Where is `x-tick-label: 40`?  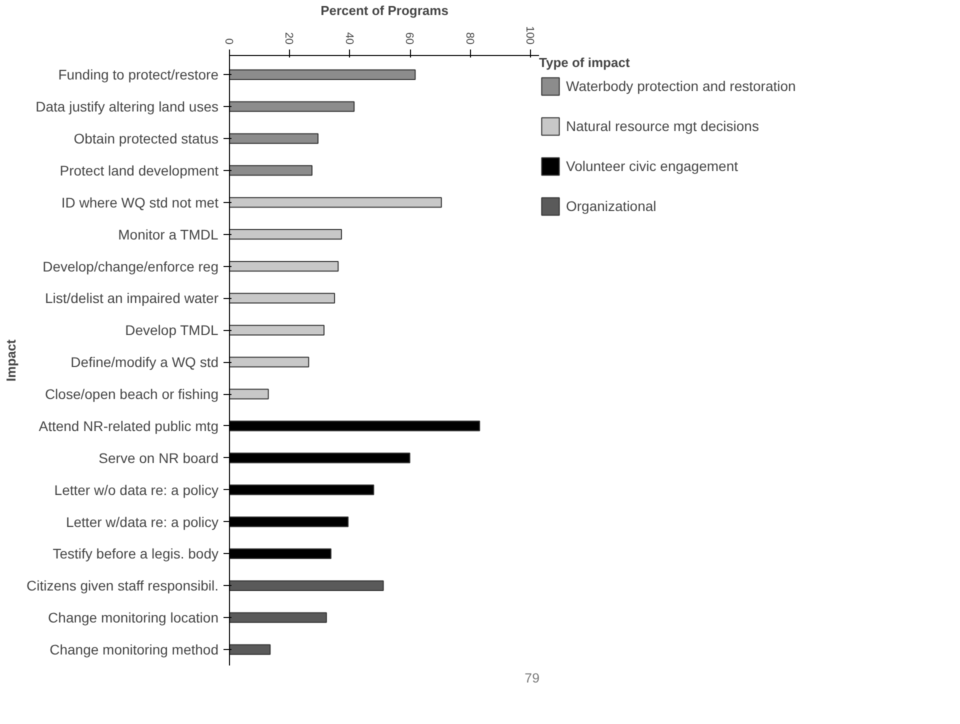 x-tick-label: 40 is located at coordinates (348, 38).